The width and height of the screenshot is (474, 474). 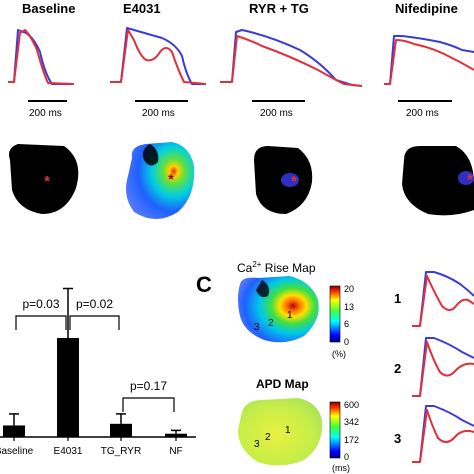 What do you see at coordinates (17, 451) in the screenshot?
I see `x-tick-label: Baseline` at bounding box center [17, 451].